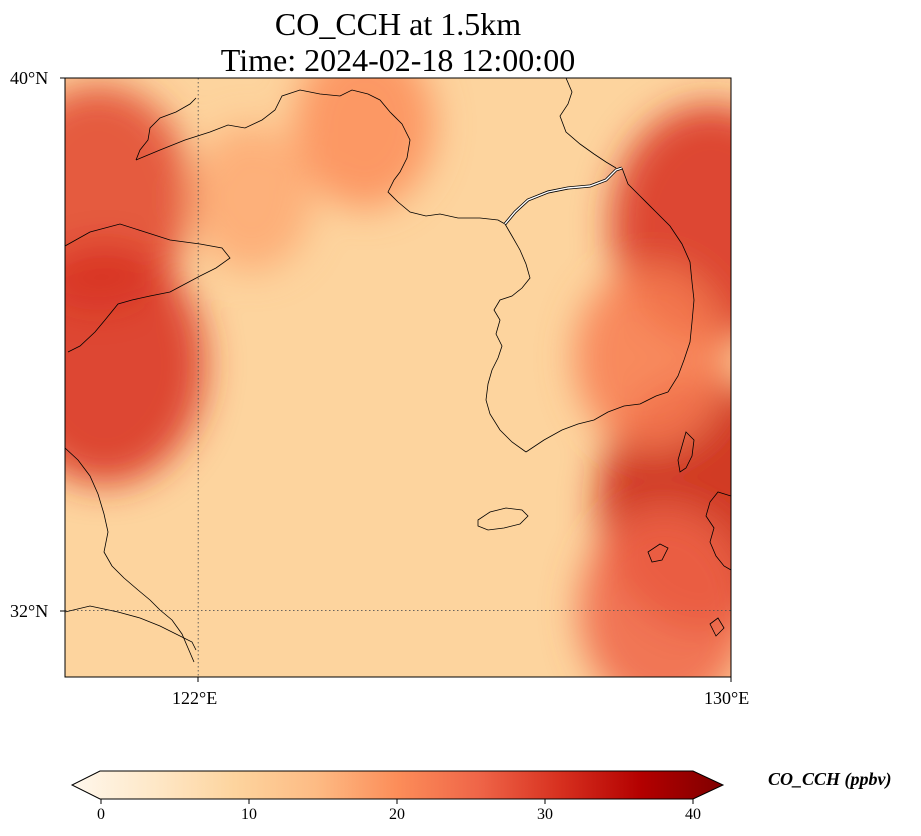 This screenshot has width=921, height=836. What do you see at coordinates (397, 785) in the screenshot?
I see `colorbar-body` at bounding box center [397, 785].